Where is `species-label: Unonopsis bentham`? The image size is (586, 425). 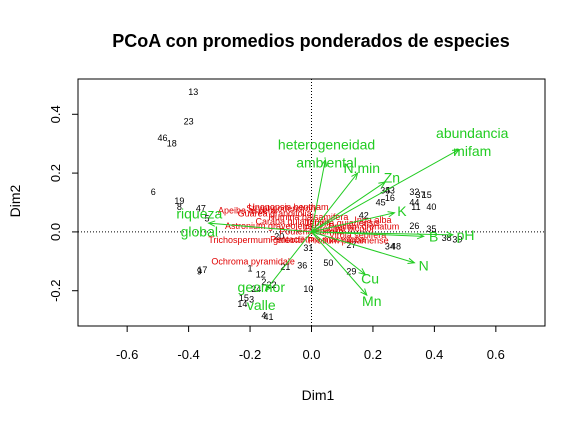 species-label: Unonopsis bentham is located at coordinates (288, 207).